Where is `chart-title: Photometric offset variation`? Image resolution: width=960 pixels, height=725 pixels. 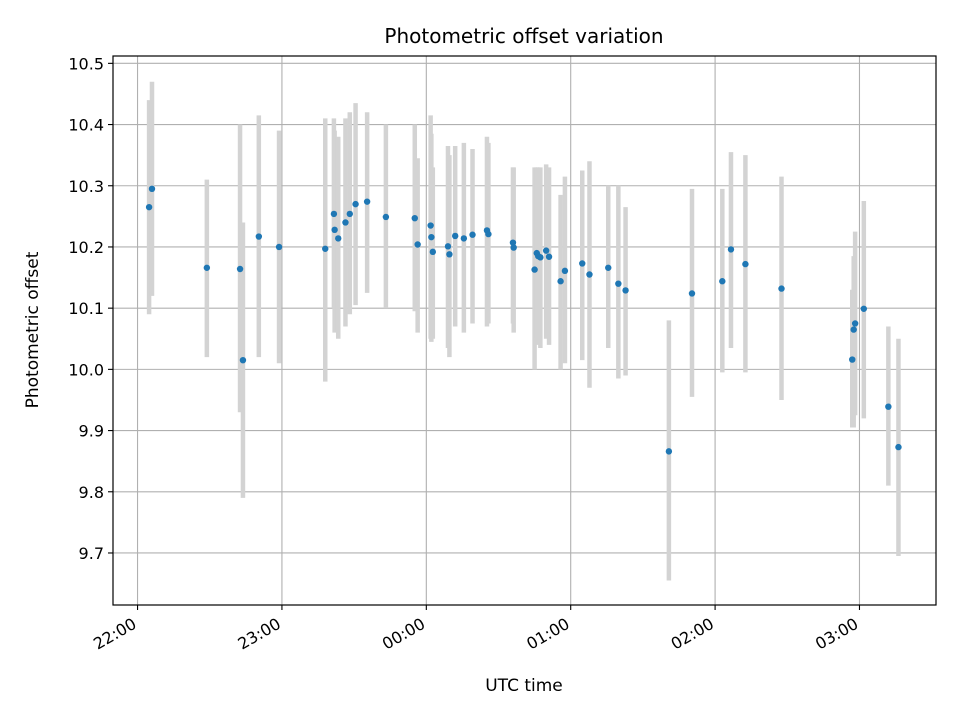
chart-title: Photometric offset variation is located at coordinates (523, 36).